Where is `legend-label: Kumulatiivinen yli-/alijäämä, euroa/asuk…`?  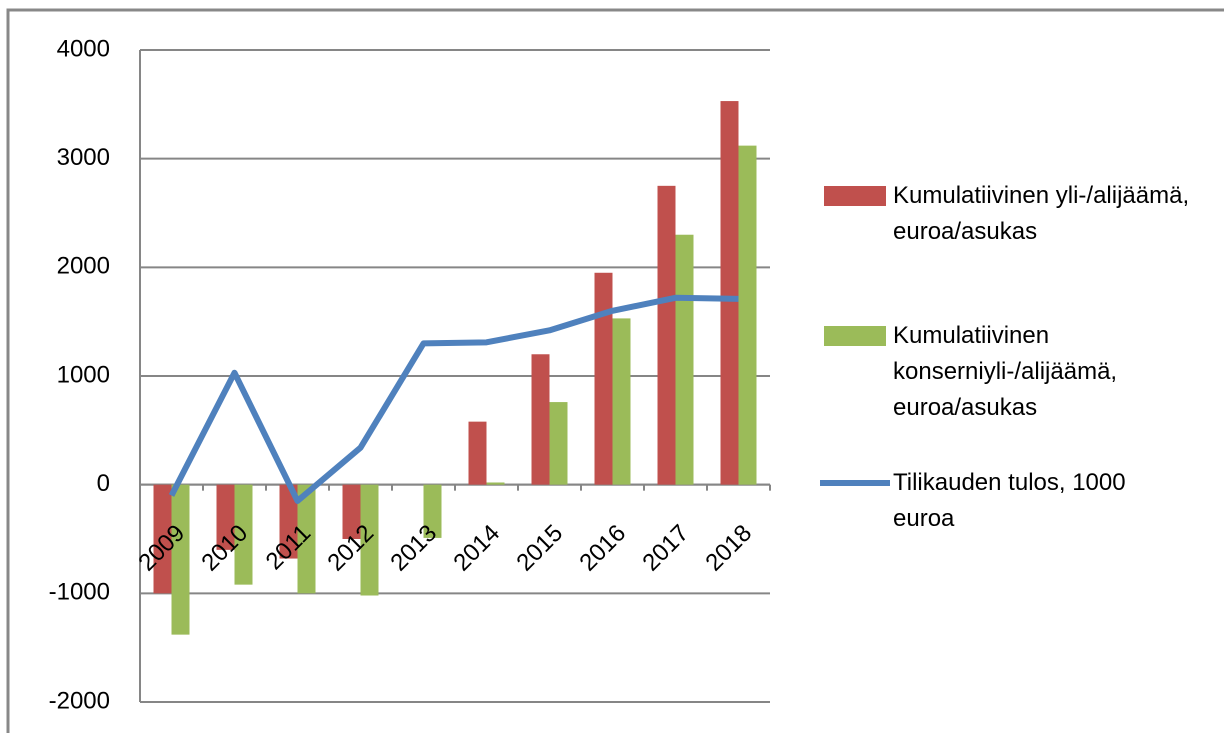
legend-label: Kumulatiivinen yli-/alijäämä, euroa/asuk… is located at coordinates (1041, 213).